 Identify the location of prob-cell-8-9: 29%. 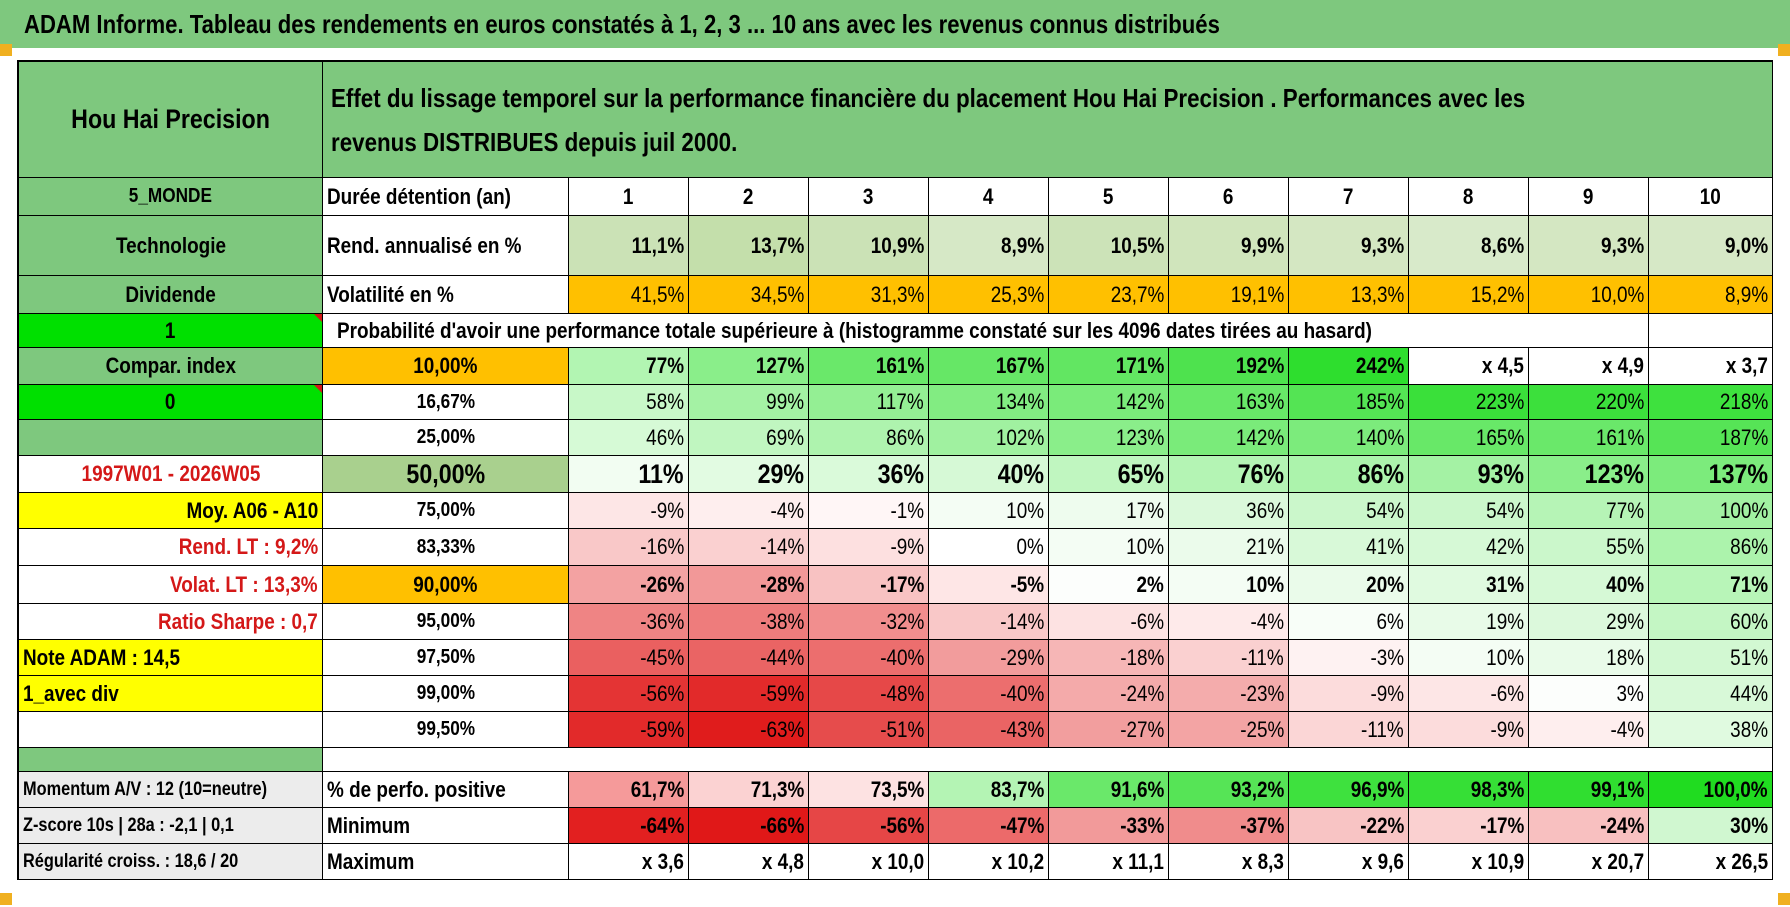
(1589, 622).